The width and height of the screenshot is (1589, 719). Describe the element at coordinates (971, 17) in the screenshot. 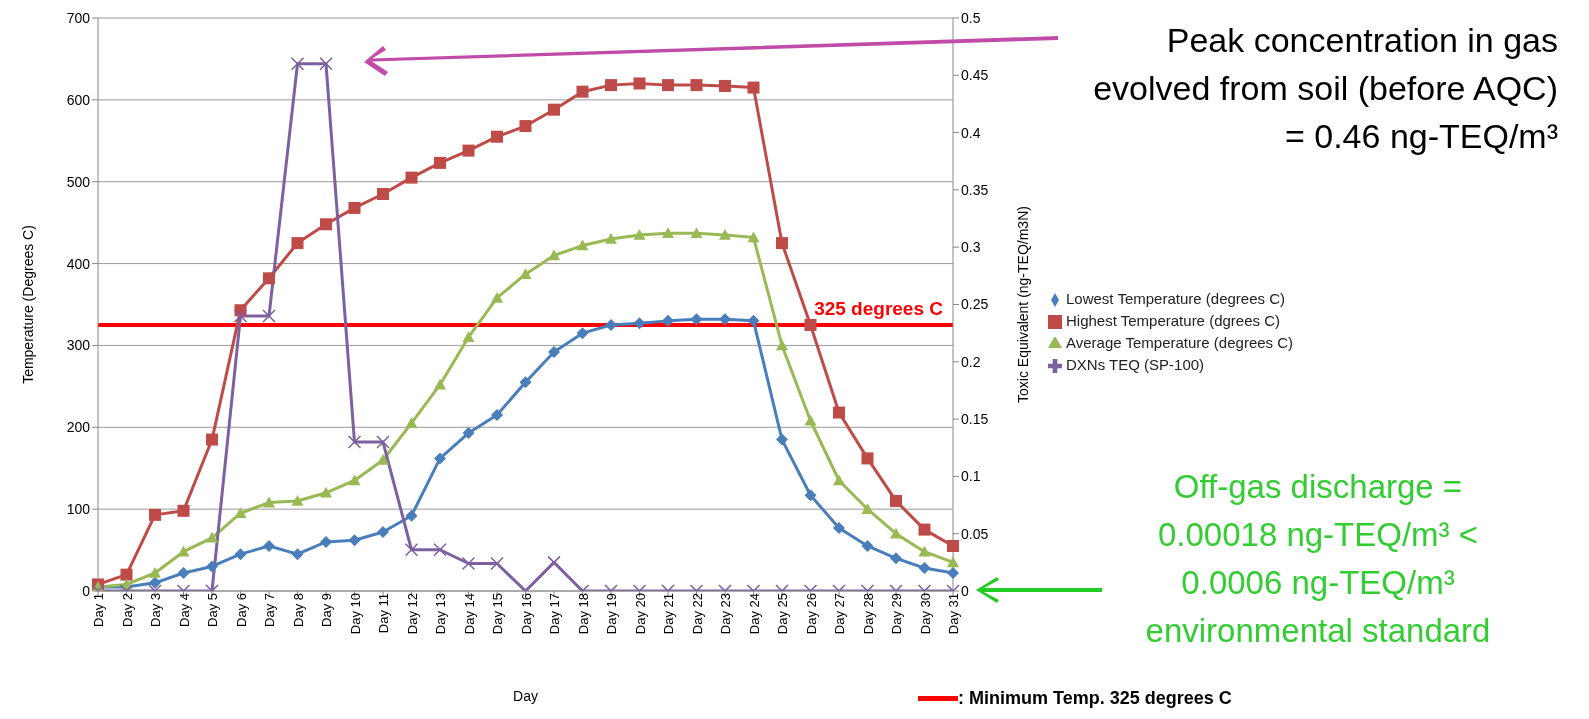

I see `y2-tick-label: 0.5` at that location.